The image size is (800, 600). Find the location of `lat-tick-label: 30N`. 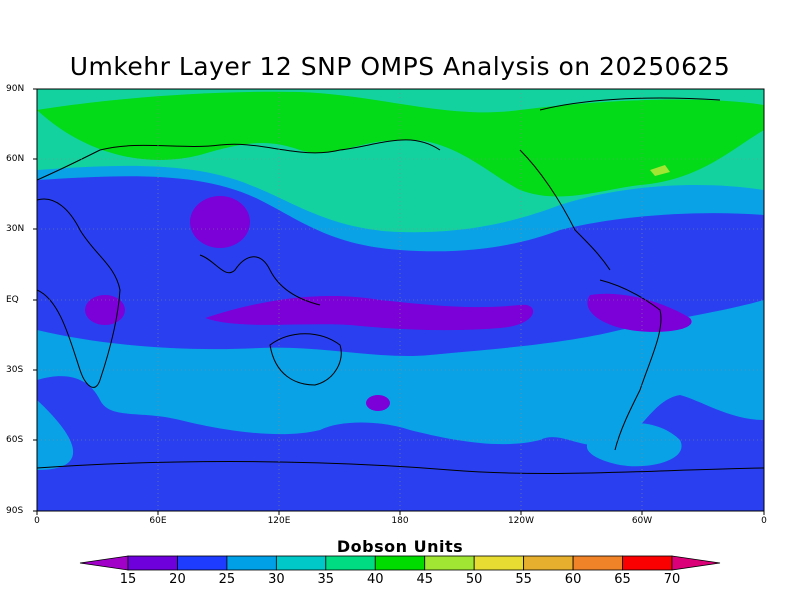

lat-tick-label: 30N is located at coordinates (15, 229).